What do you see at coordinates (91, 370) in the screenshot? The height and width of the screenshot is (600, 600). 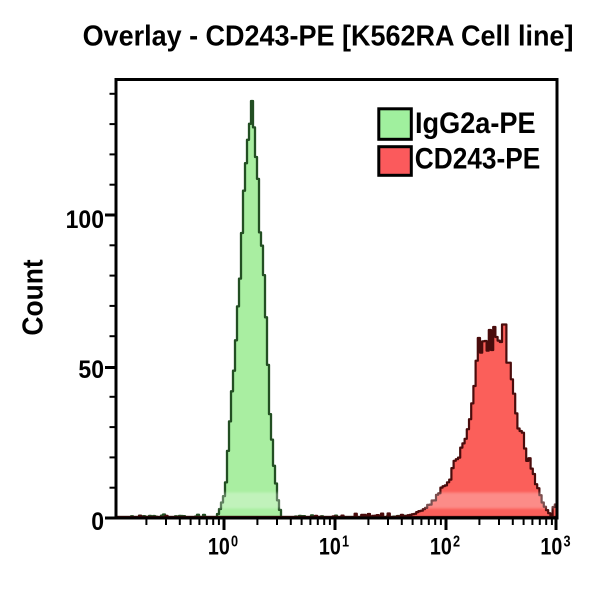 I see `svg-text: 50` at bounding box center [91, 370].